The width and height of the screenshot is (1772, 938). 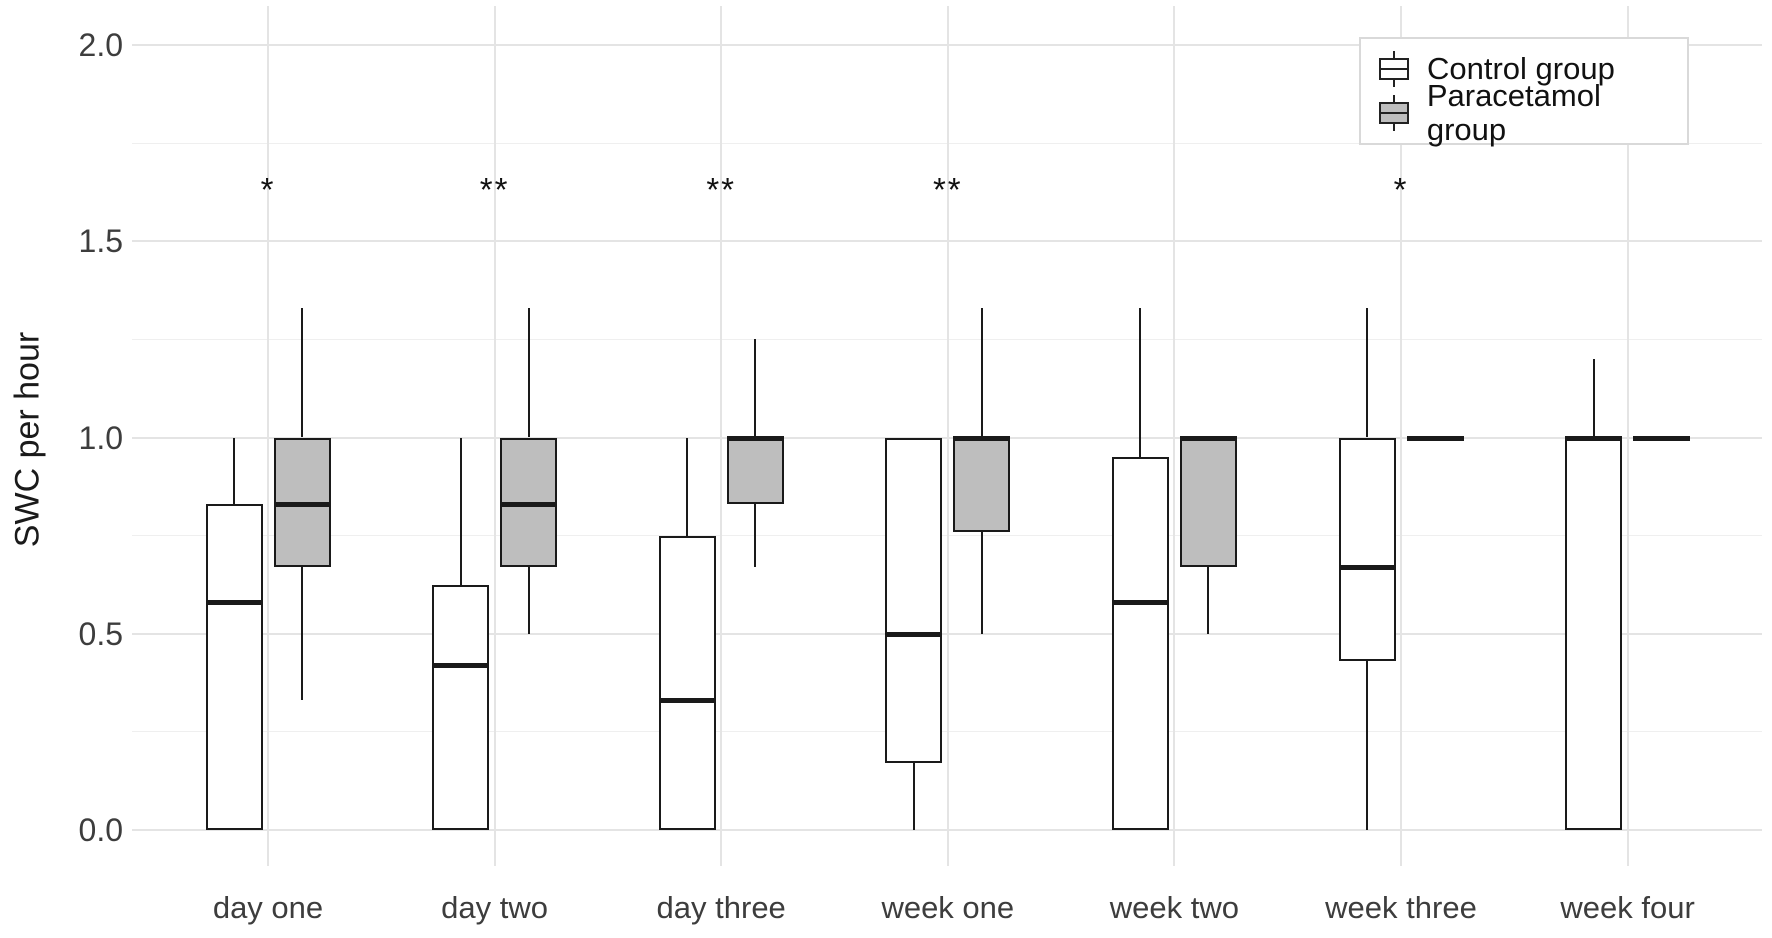 I want to click on legend-entry-paracetamol: Paracetamol group, so click(x=1533, y=113).